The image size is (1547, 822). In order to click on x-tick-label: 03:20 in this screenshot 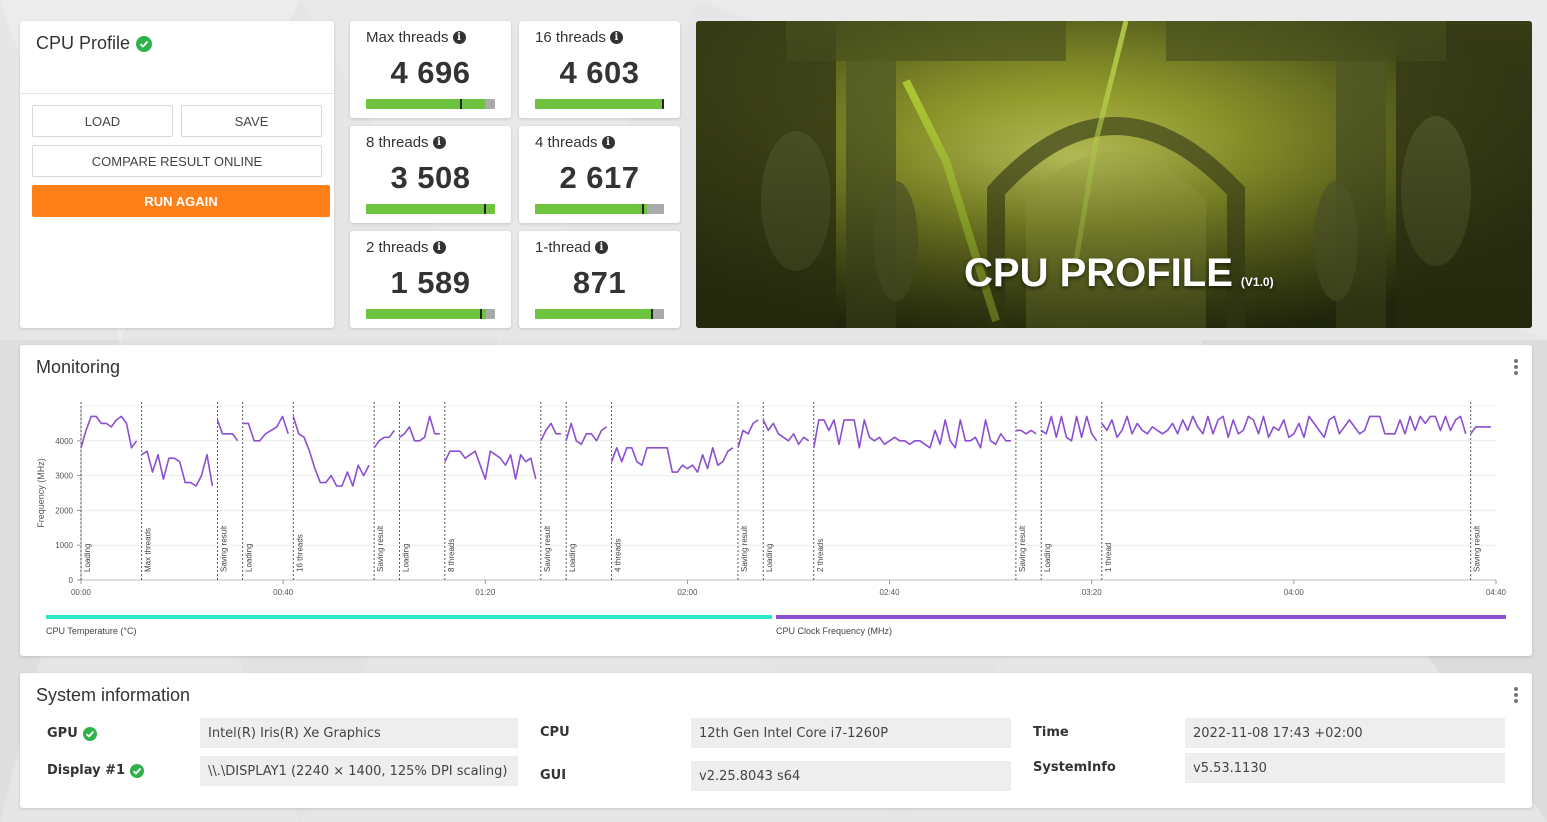, I will do `click(1092, 592)`.